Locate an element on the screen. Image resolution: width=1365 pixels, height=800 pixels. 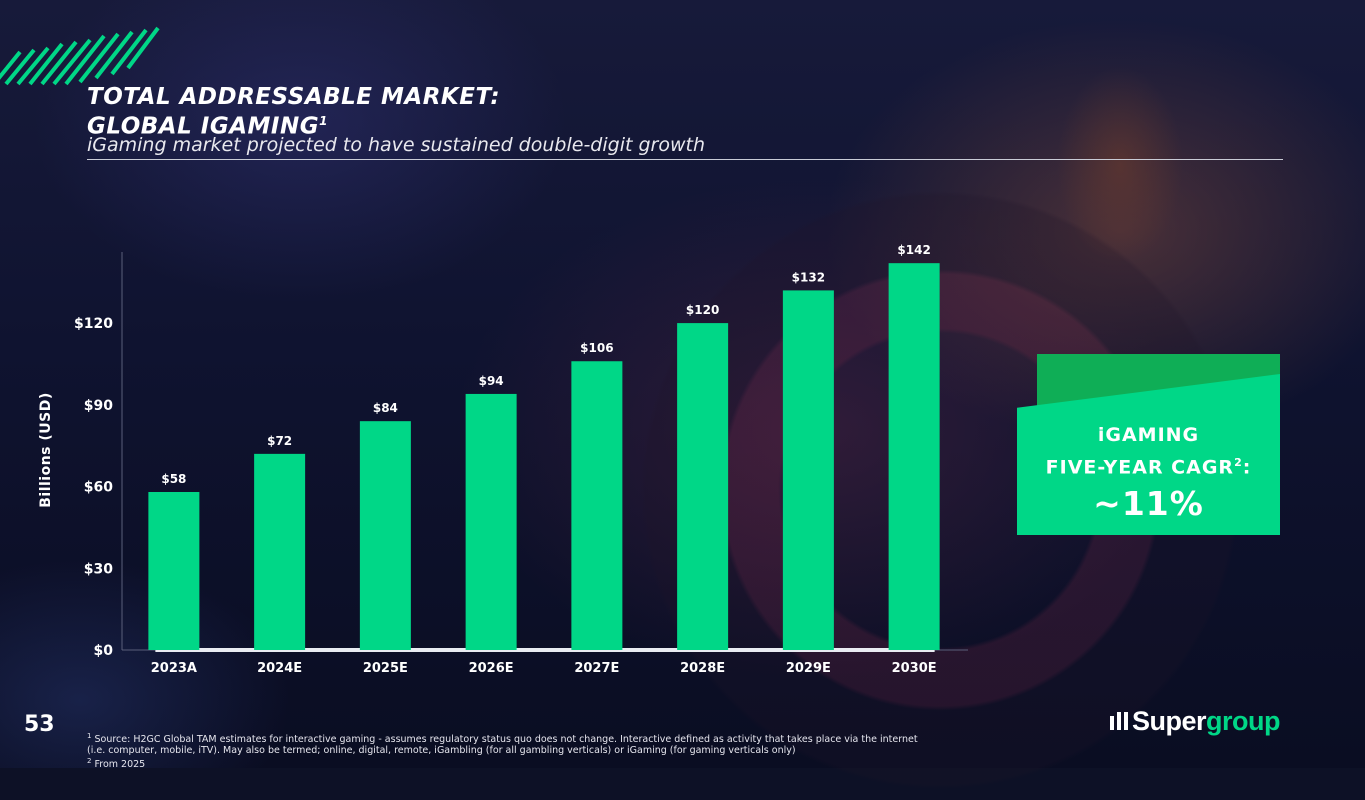
bar-value-label: $106 is located at coordinates (596, 348).